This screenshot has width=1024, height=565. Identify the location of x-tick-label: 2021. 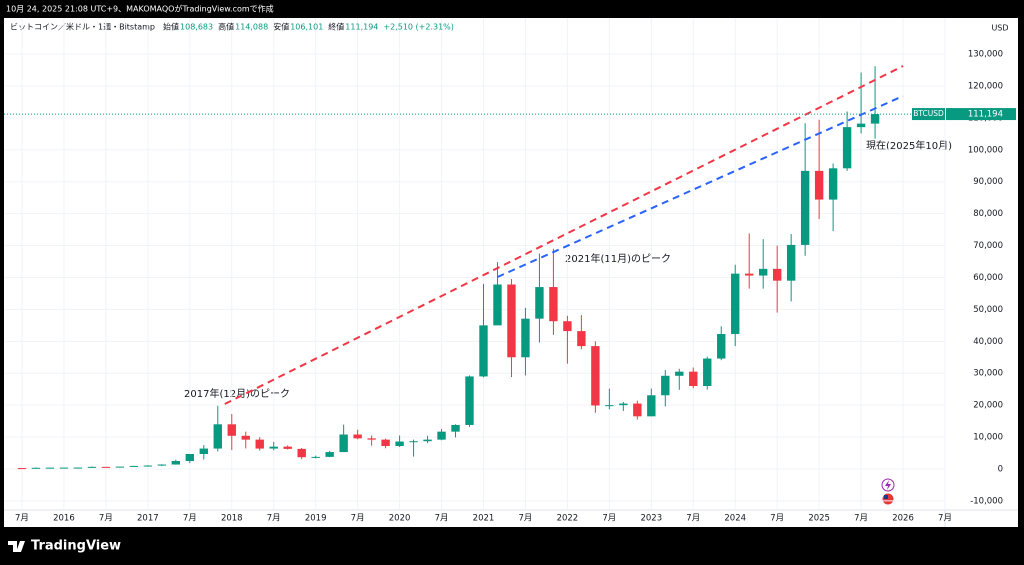
(484, 519).